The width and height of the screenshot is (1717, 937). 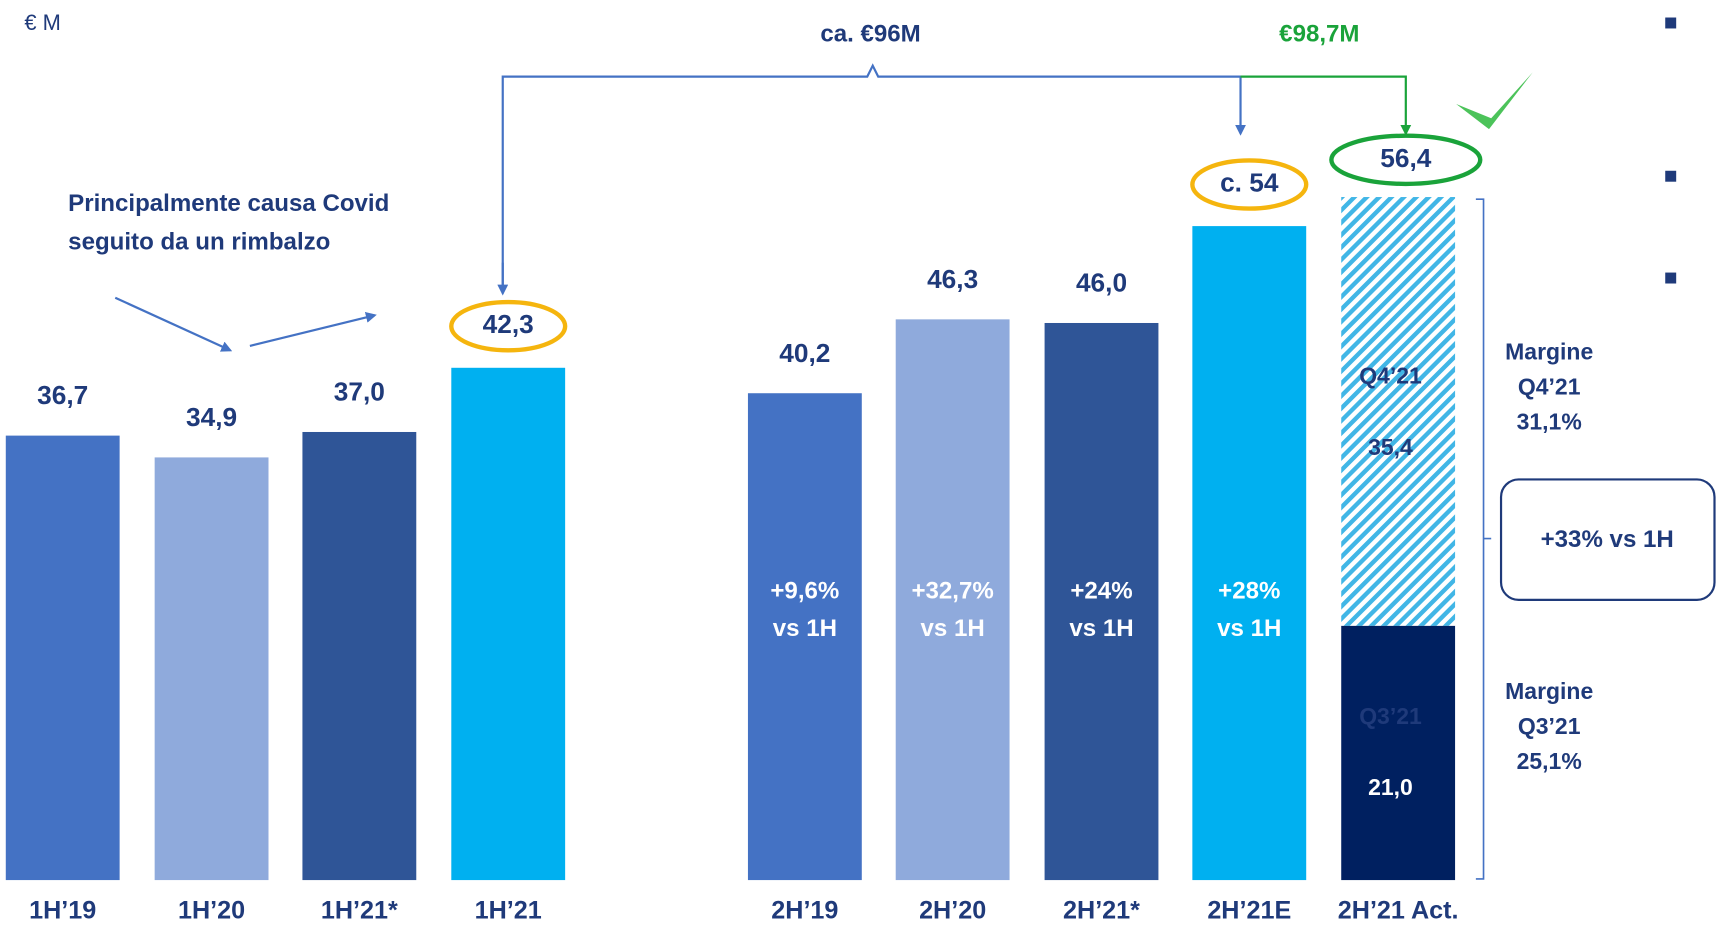 What do you see at coordinates (42, 22) in the screenshot?
I see `unit-label: € M` at bounding box center [42, 22].